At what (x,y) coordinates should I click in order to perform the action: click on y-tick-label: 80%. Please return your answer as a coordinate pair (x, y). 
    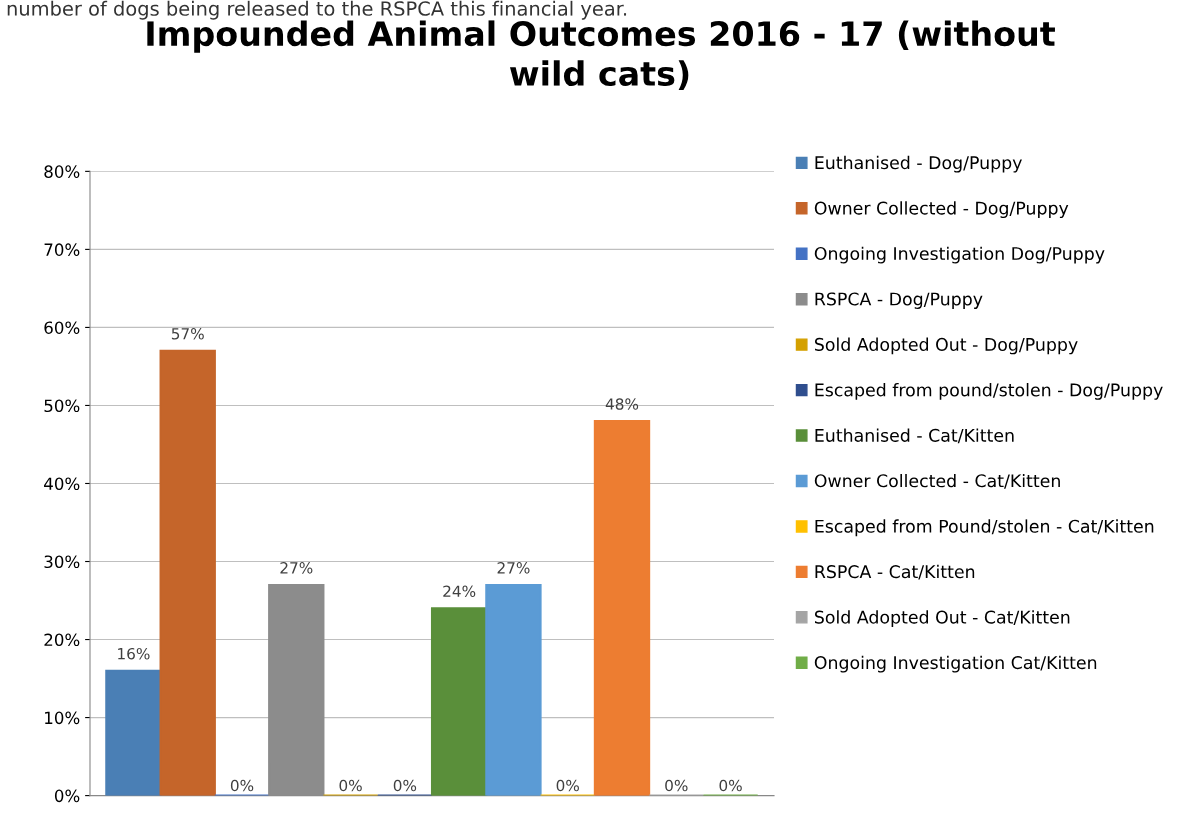
    Looking at the image, I should click on (62, 171).